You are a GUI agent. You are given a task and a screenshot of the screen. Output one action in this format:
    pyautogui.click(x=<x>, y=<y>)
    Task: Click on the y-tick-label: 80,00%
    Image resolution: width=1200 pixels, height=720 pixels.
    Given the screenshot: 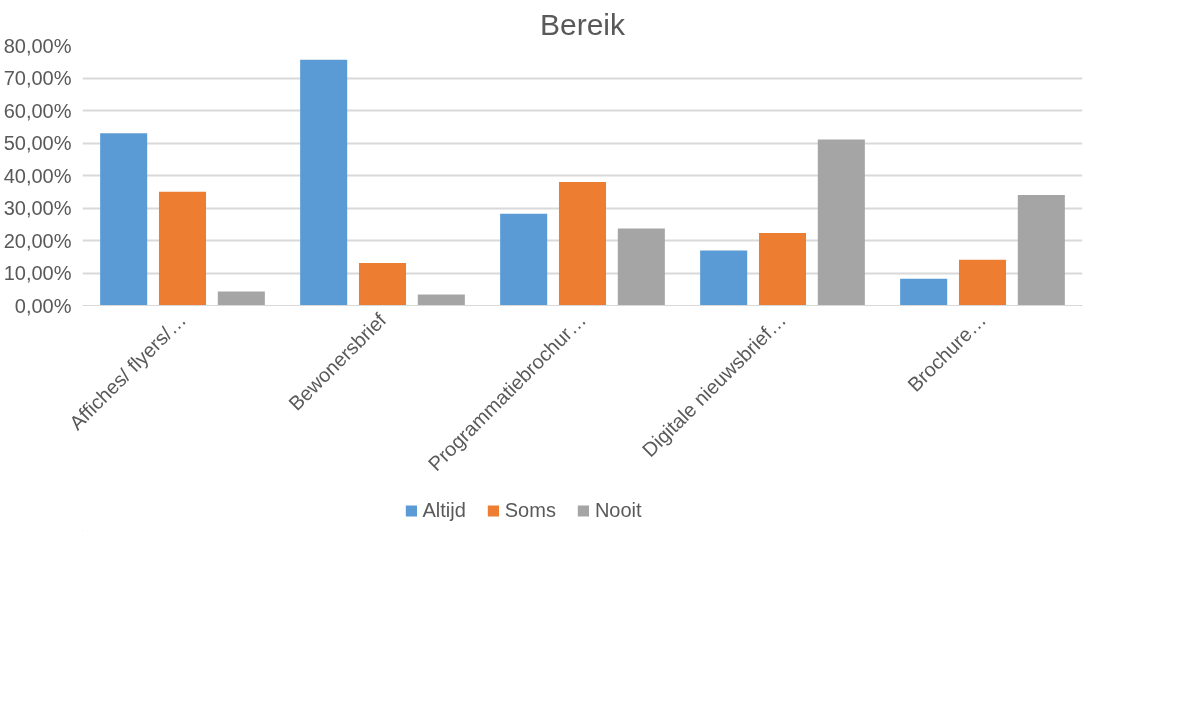 What is the action you would take?
    pyautogui.click(x=37, y=45)
    